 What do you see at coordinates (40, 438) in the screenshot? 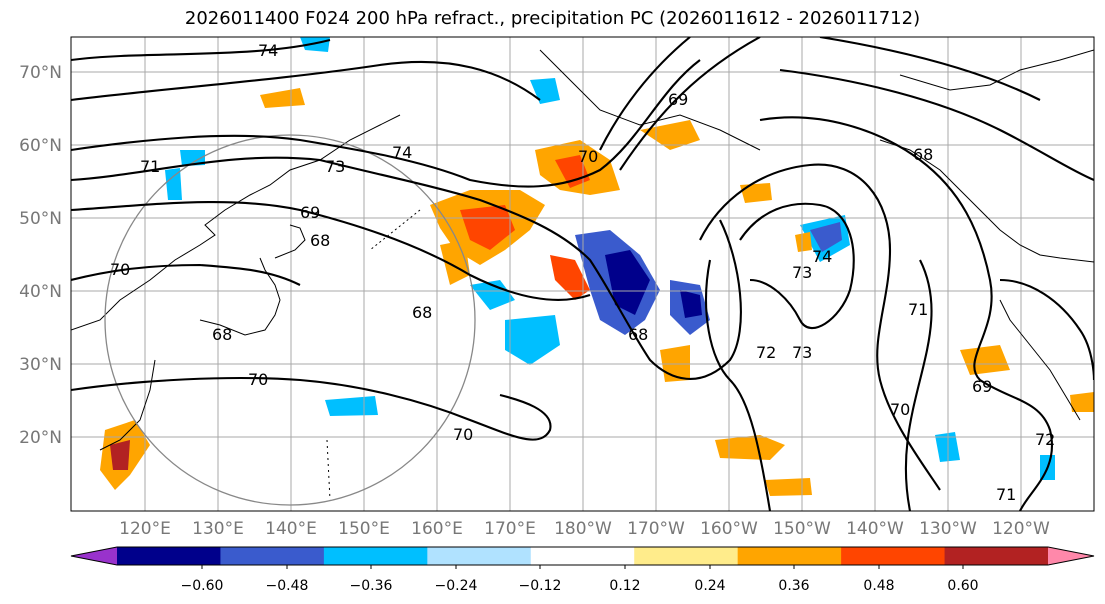
I see `lat-label: 20°N` at bounding box center [40, 438].